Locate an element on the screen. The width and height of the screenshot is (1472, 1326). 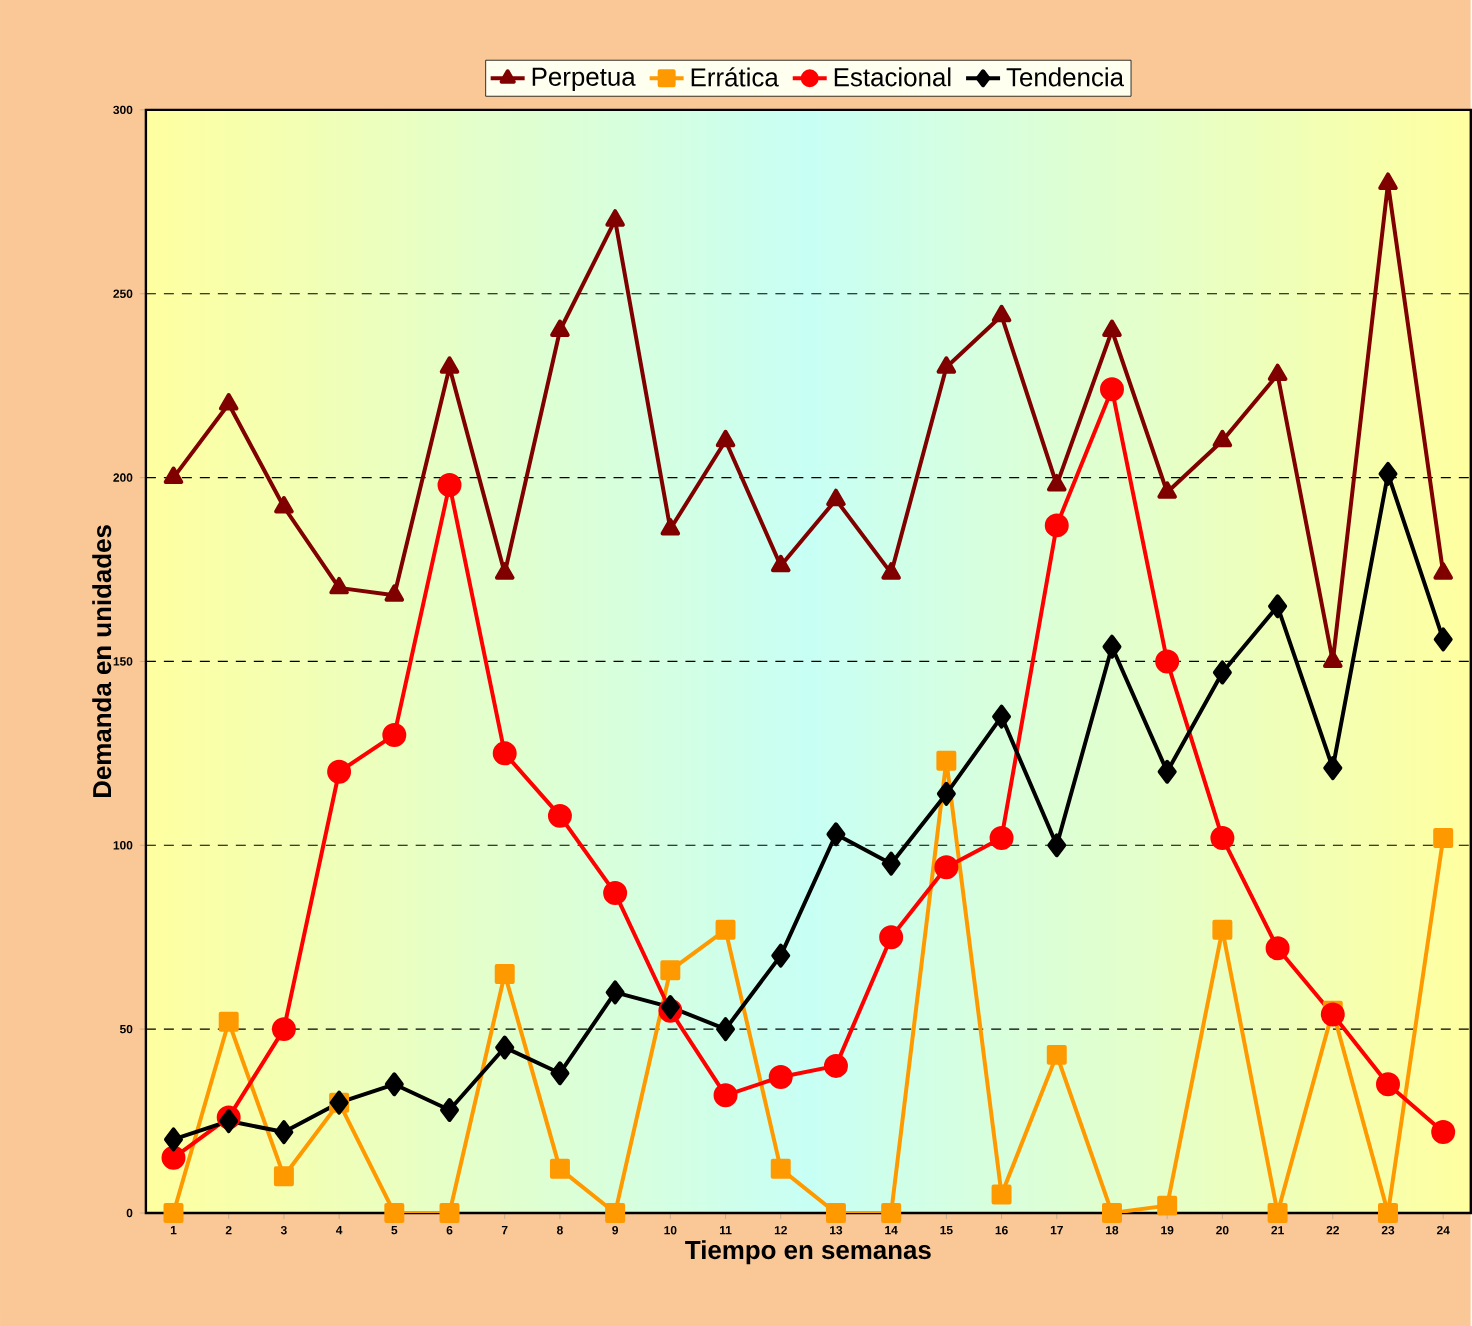
legend-label: Perpetua is located at coordinates (584, 79).